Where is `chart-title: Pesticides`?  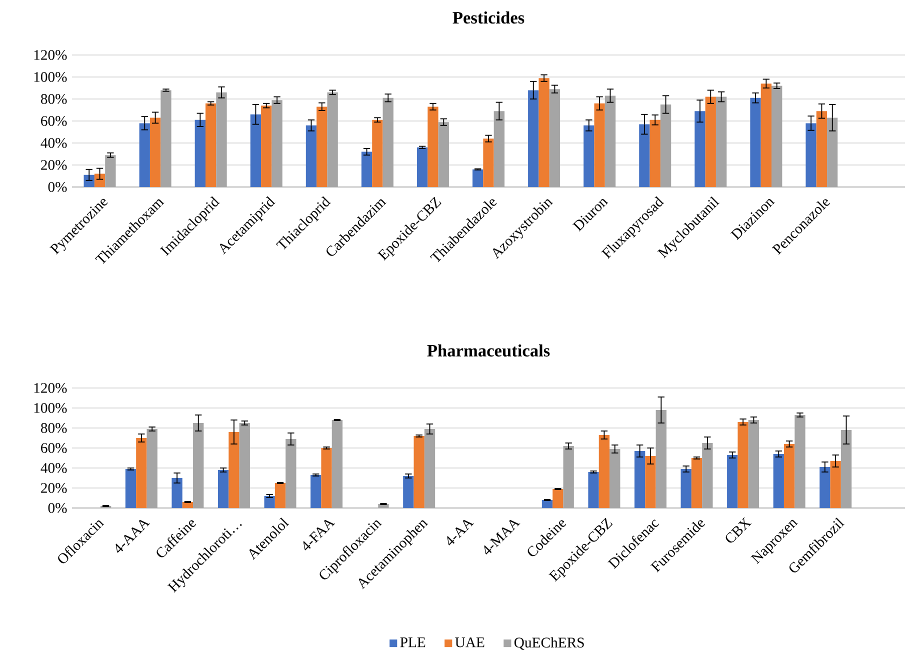
chart-title: Pesticides is located at coordinates (488, 17).